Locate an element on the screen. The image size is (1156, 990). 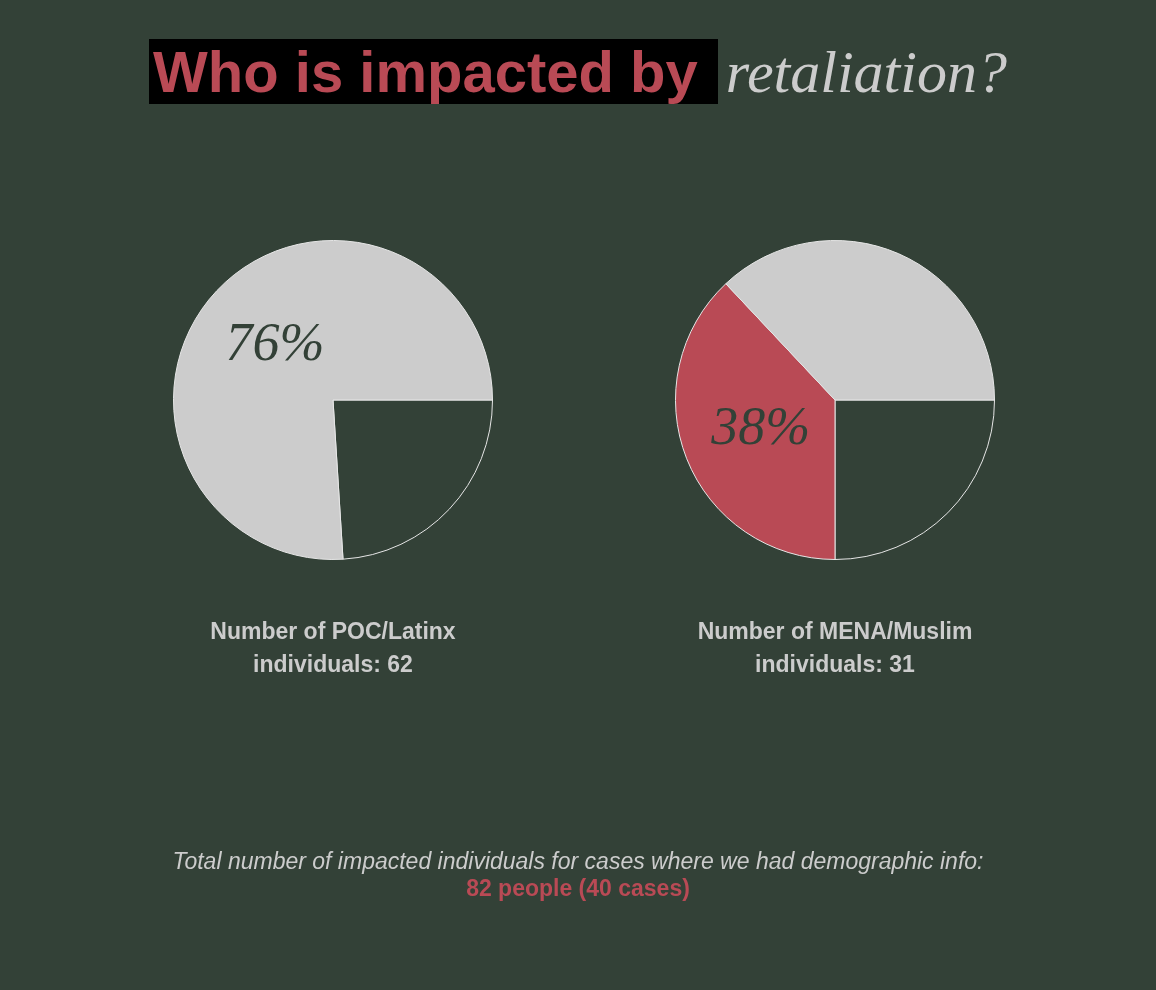
text: Number of MENA/Muslim individuals: 31 is located at coordinates (835, 648).